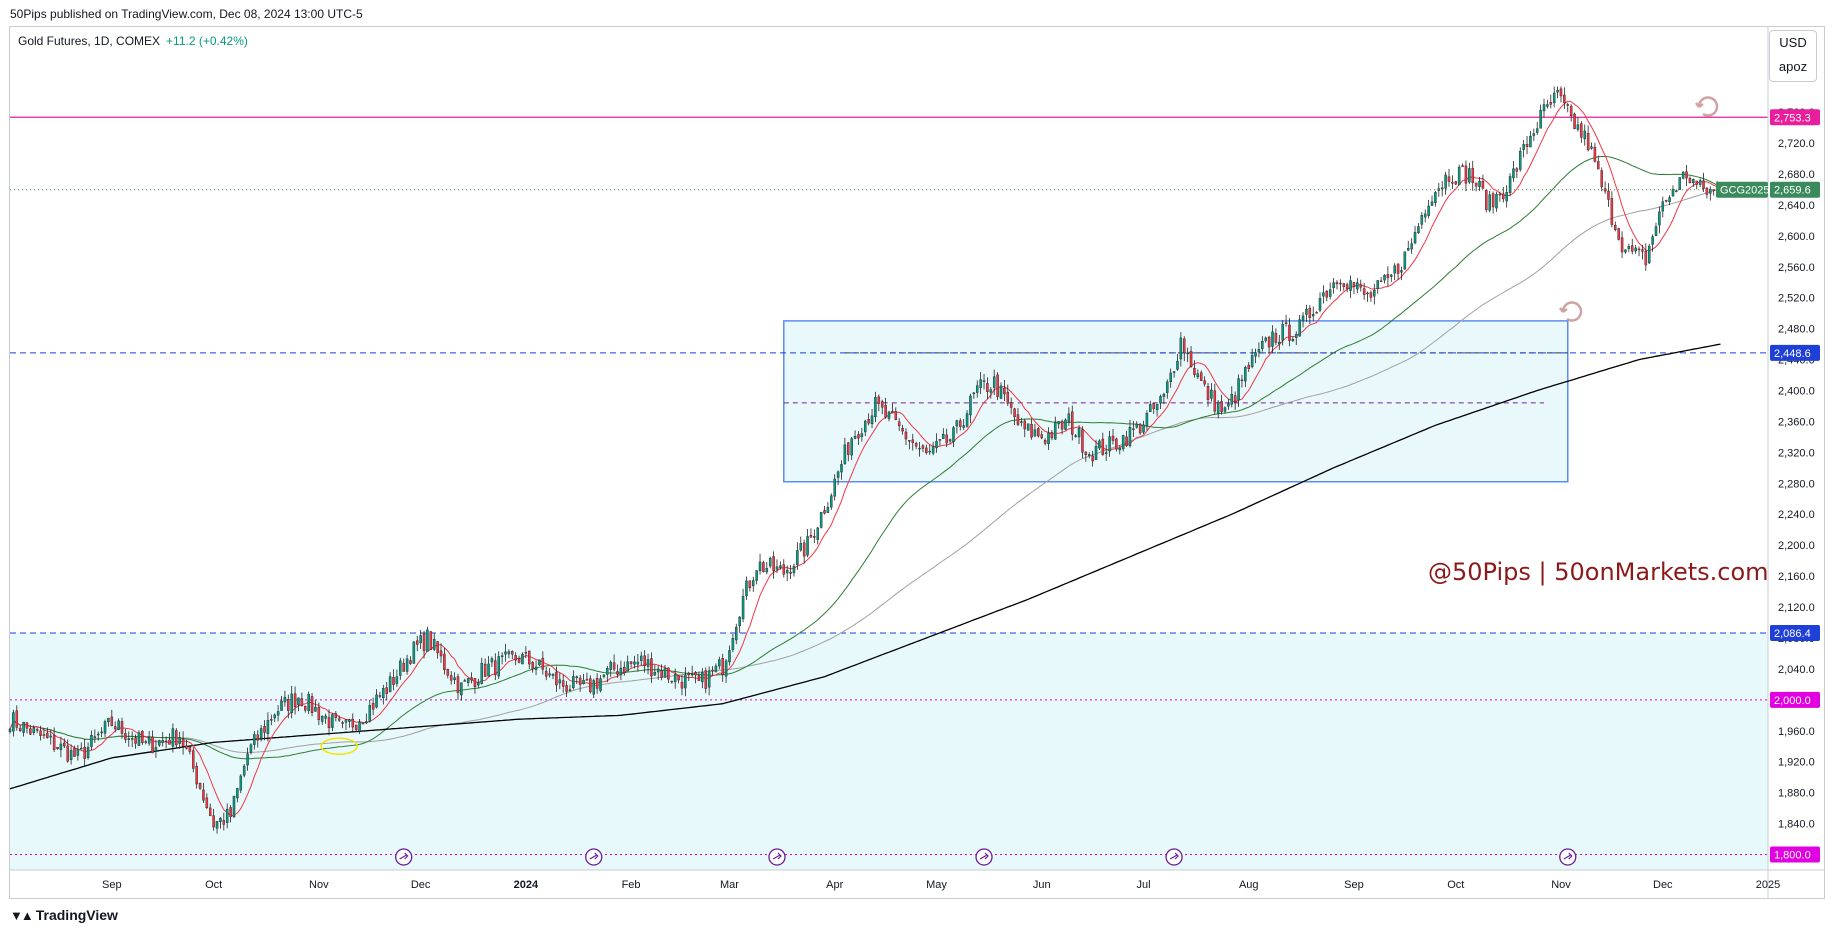 The image size is (1835, 933). What do you see at coordinates (133, 41) in the screenshot?
I see `legend: Gold Futures, 1D, COMEX +11.2 (+0.42%)` at bounding box center [133, 41].